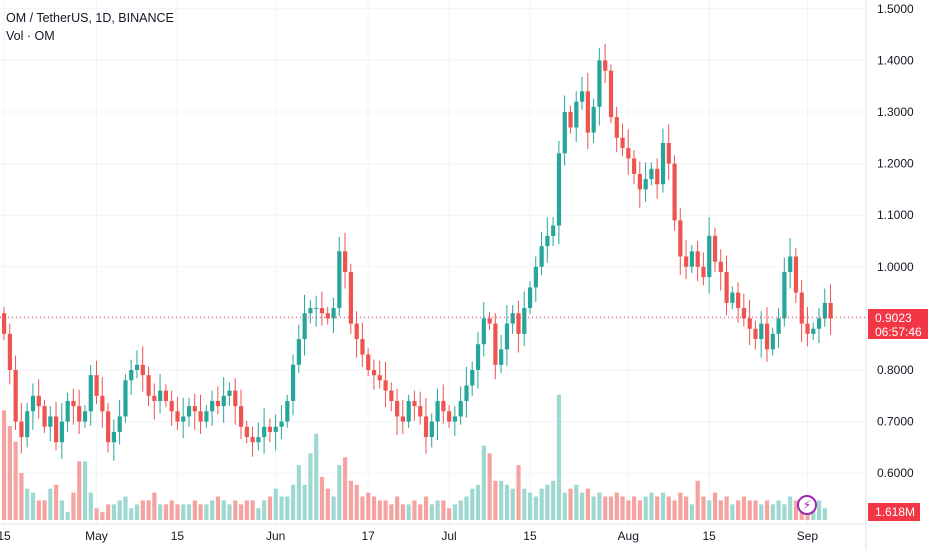 This screenshot has height=550, width=932. I want to click on y-tick-label: 1.0000, so click(895, 267).